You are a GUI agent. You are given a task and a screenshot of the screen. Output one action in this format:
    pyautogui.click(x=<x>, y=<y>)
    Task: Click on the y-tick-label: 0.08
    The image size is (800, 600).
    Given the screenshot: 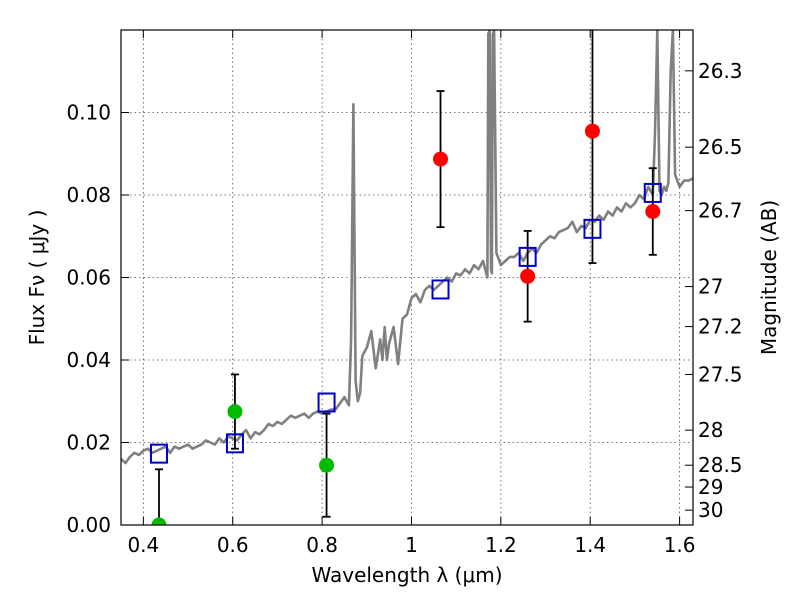 What is the action you would take?
    pyautogui.click(x=88, y=195)
    